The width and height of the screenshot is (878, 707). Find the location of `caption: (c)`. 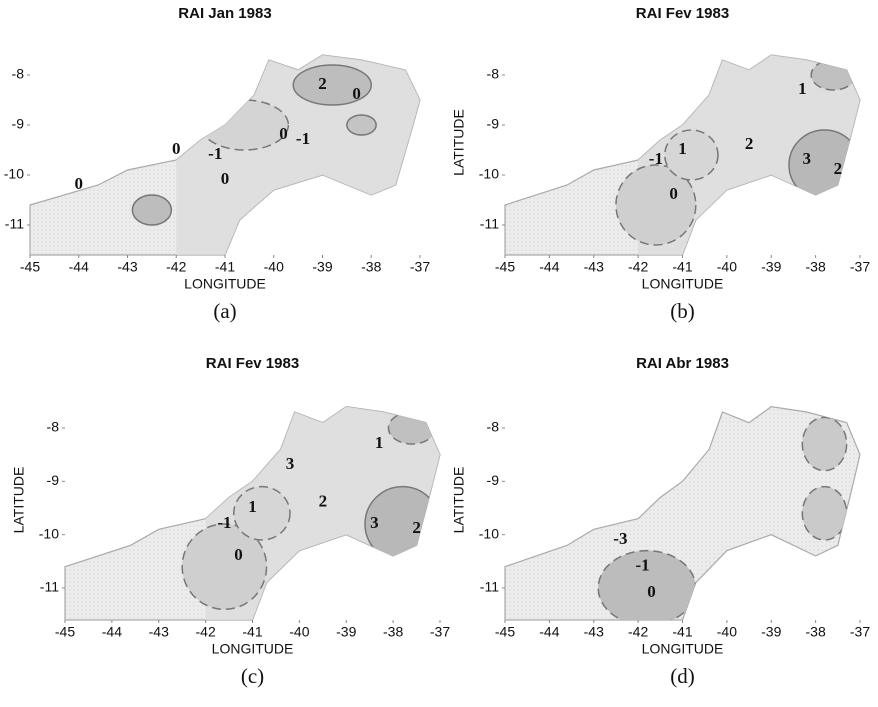

caption: (c) is located at coordinates (252, 676).